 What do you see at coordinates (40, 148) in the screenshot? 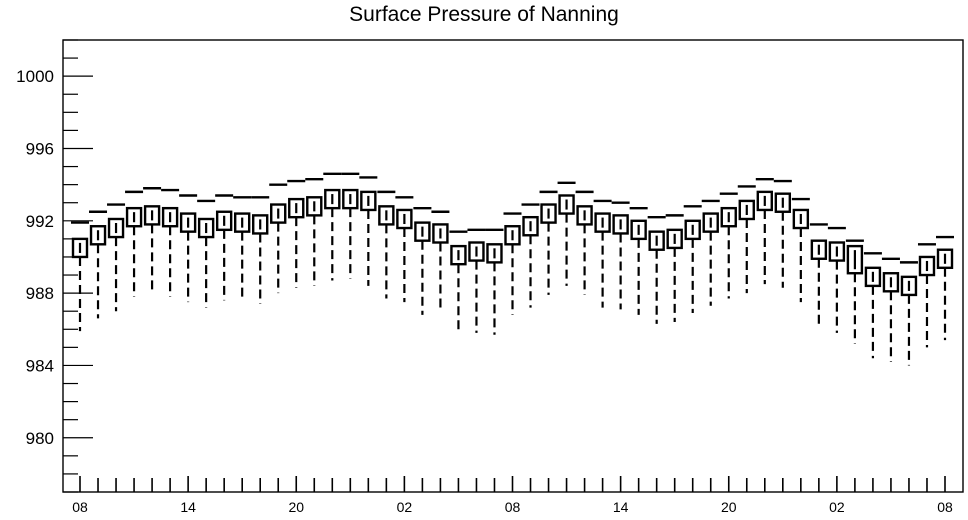
I see `y-tick-label: 996` at bounding box center [40, 148].